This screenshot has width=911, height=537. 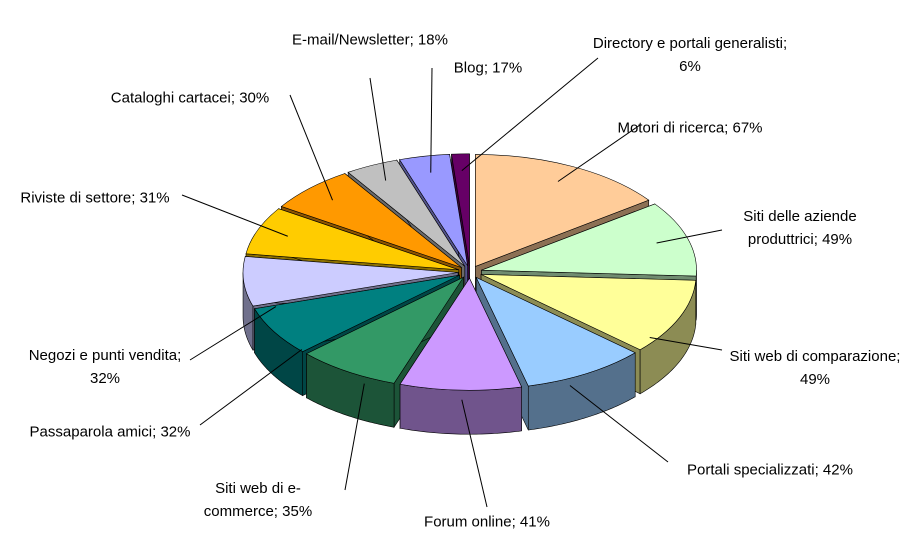 I want to click on value-label: 42%, so click(x=837, y=470).